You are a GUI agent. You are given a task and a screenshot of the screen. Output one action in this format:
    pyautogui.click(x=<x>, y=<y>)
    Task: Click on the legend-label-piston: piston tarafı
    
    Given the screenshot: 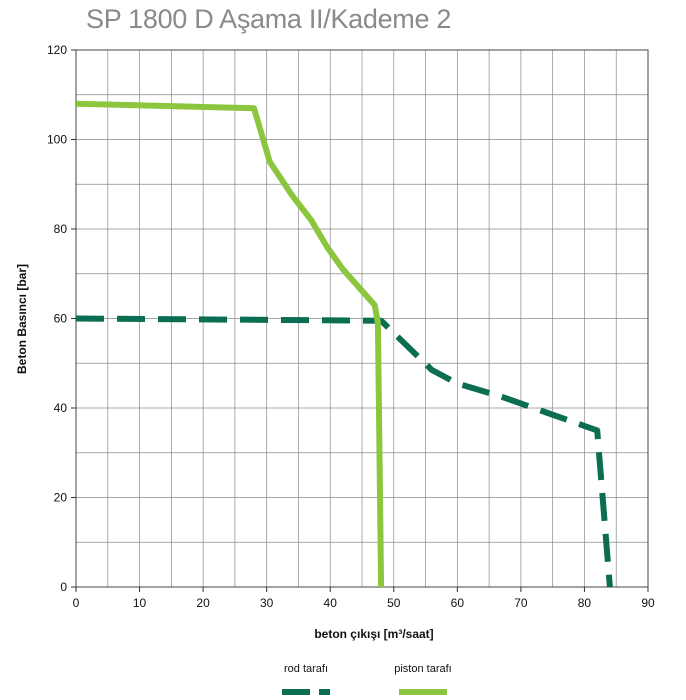 What is the action you would take?
    pyautogui.click(x=422, y=669)
    